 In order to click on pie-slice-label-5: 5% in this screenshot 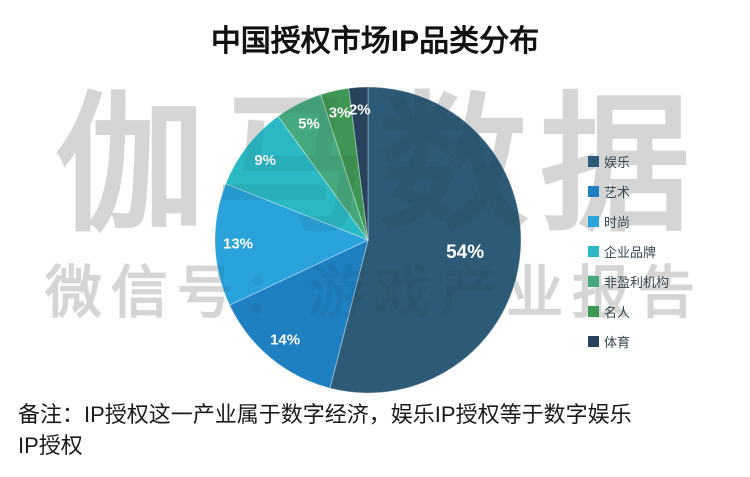, I will do `click(309, 124)`.